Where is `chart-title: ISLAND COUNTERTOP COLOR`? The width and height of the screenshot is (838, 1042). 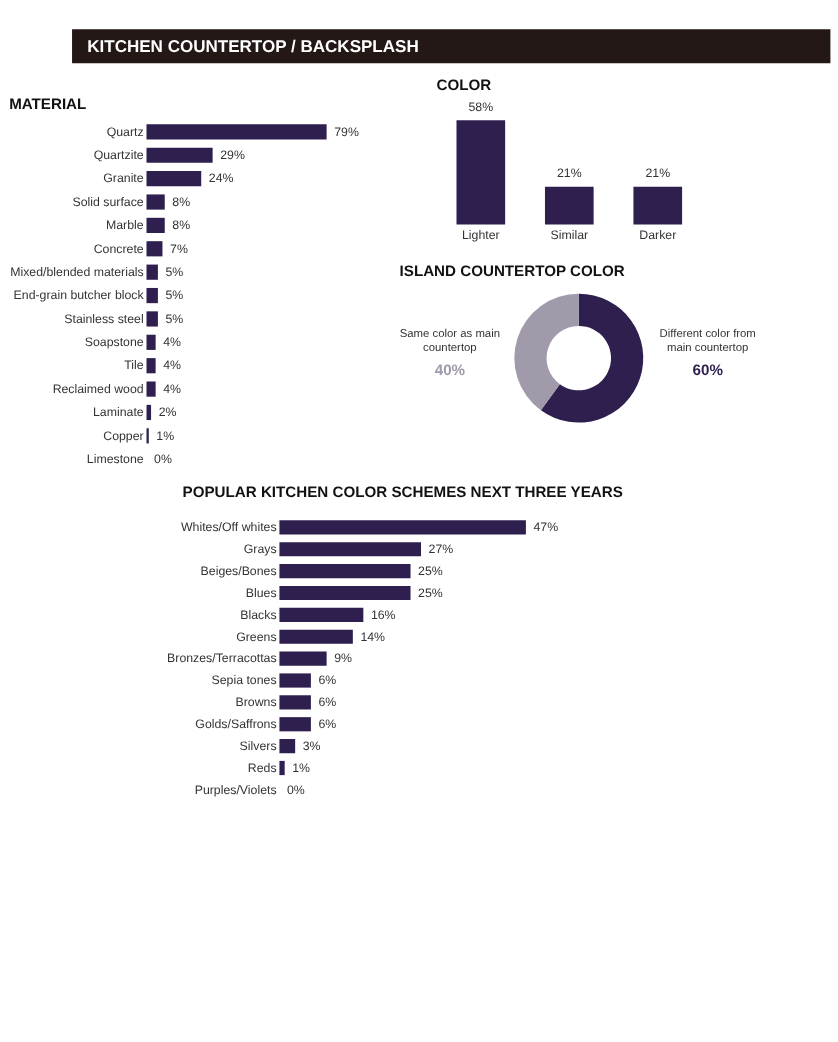
chart-title: ISLAND COUNTERTOP COLOR is located at coordinates (512, 270).